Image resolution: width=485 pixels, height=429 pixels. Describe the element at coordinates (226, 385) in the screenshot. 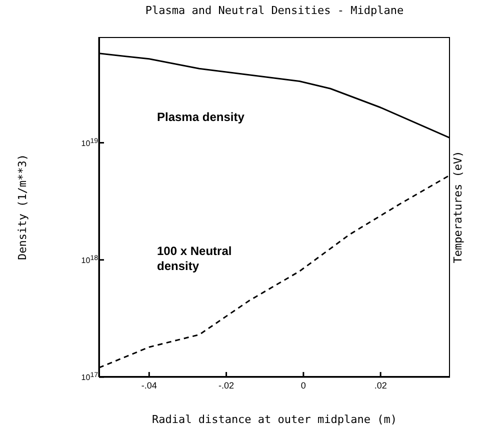

I see `x-tick-label: -.02` at that location.